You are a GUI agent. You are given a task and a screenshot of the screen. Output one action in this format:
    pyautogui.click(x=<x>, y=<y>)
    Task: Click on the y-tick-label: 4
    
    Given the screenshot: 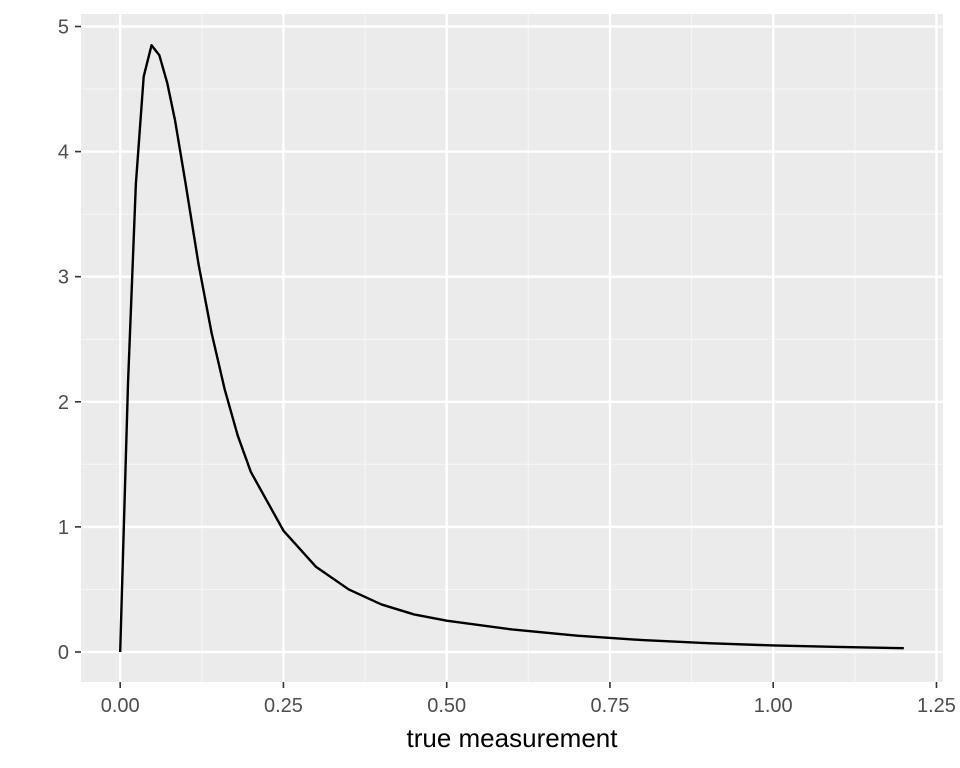 What is the action you would take?
    pyautogui.click(x=63, y=153)
    